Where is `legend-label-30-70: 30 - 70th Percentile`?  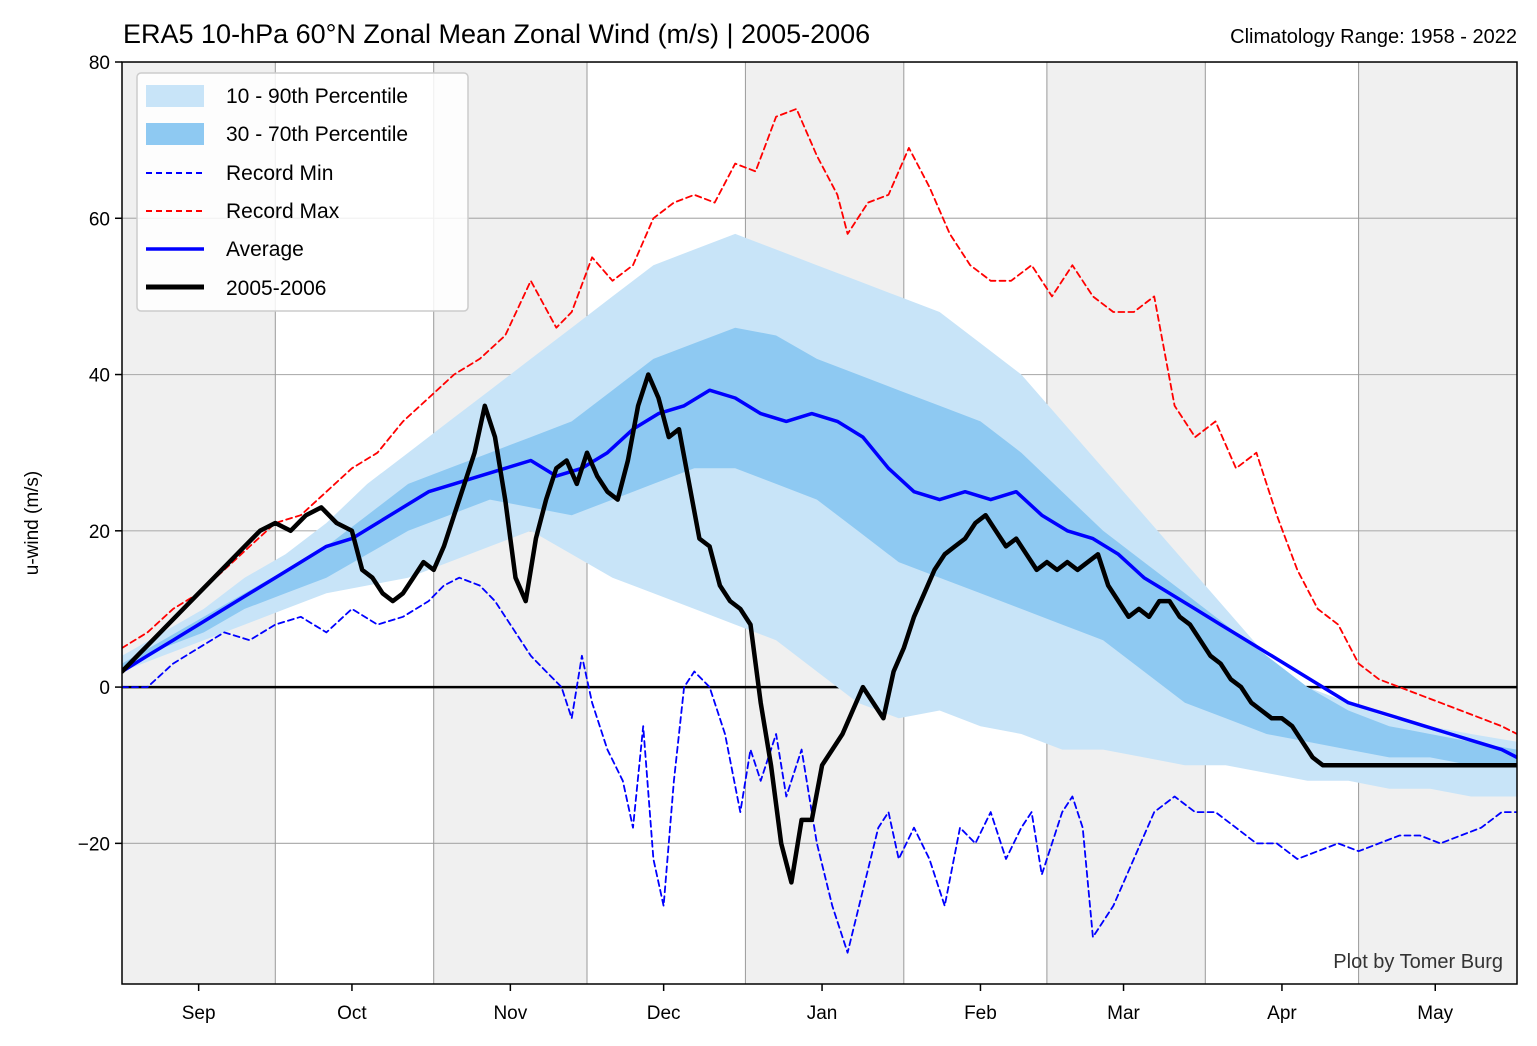
legend-label-30-70: 30 - 70th Percentile is located at coordinates (317, 134).